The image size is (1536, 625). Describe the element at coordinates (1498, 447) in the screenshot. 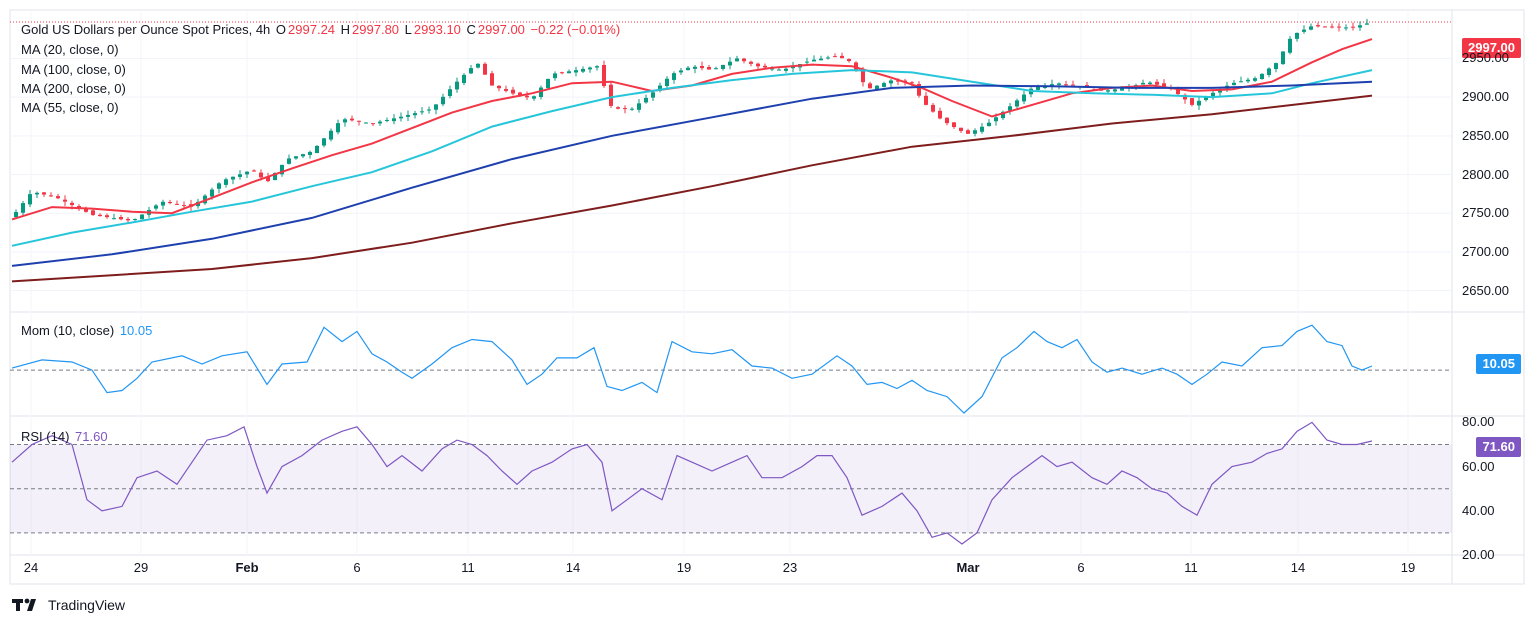

I see `rsi-badge: 71.60` at that location.